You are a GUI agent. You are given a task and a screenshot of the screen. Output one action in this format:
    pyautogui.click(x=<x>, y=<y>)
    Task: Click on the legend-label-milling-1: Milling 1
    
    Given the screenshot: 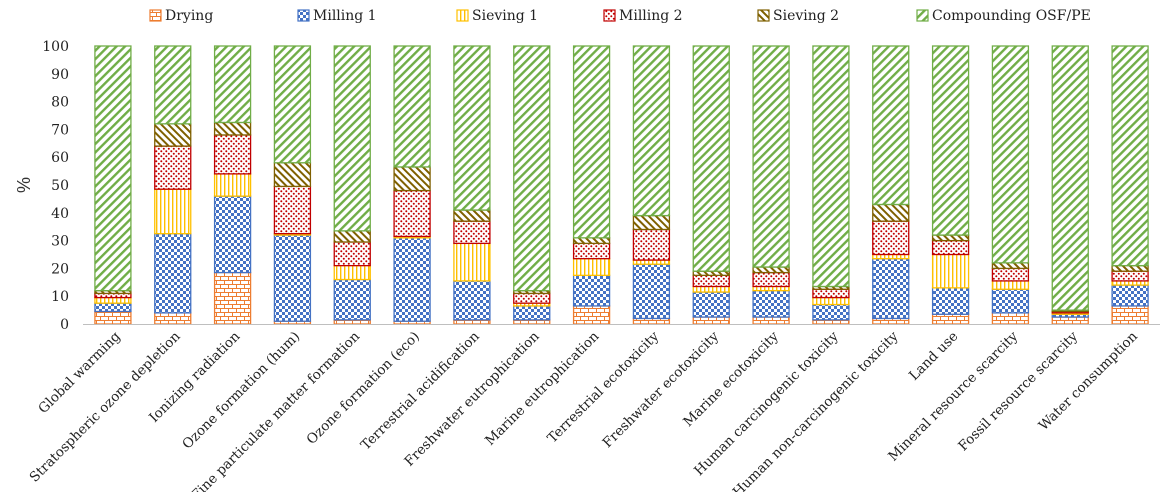 What is the action you would take?
    pyautogui.click(x=345, y=16)
    